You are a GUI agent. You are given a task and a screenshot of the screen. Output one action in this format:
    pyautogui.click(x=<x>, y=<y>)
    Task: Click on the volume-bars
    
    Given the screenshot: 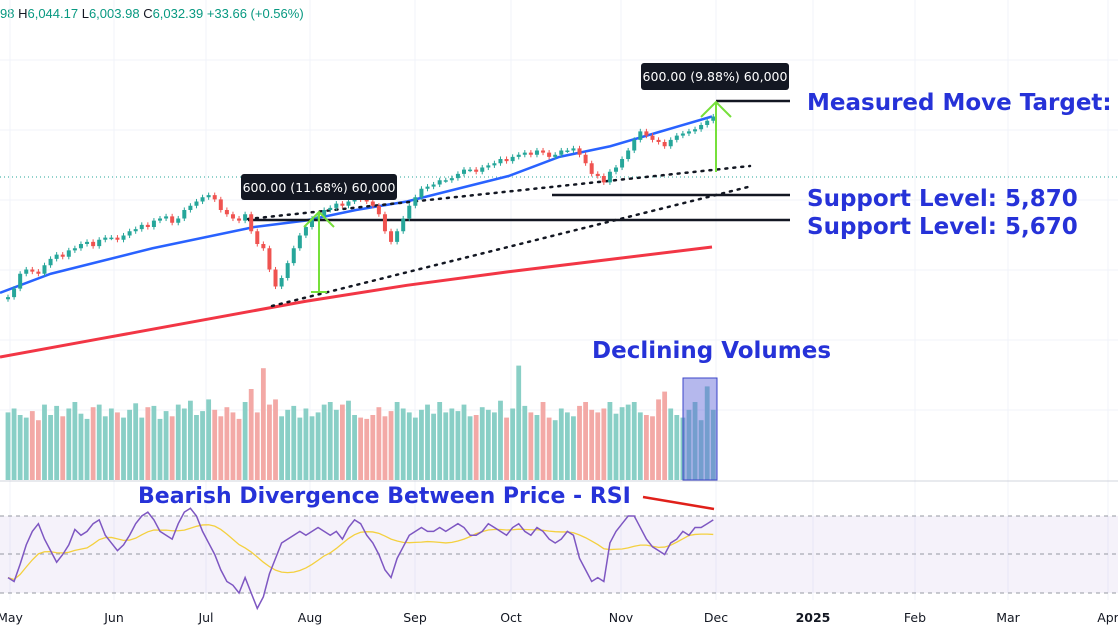 What is the action you would take?
    pyautogui.click(x=360, y=422)
    